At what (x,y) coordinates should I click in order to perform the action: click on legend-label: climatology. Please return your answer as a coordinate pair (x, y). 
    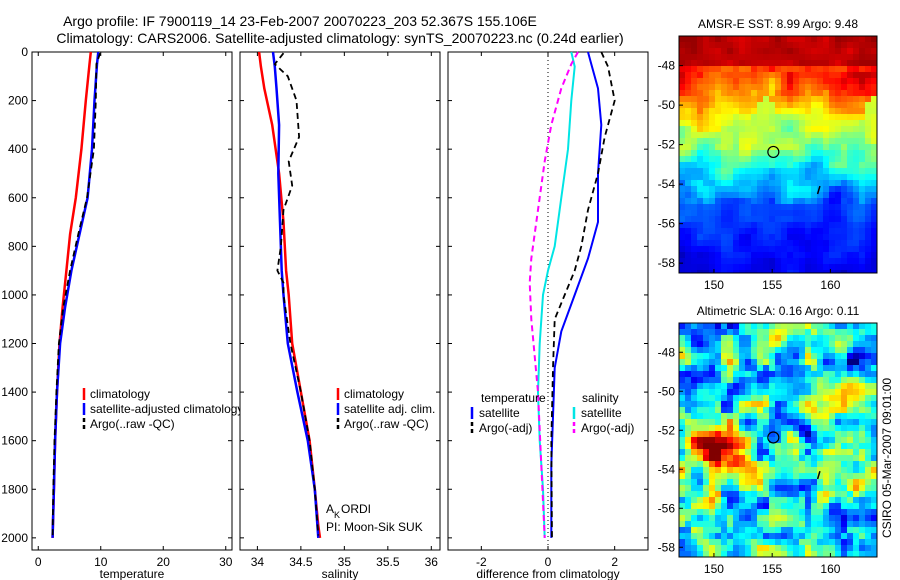
    Looking at the image, I should click on (374, 394).